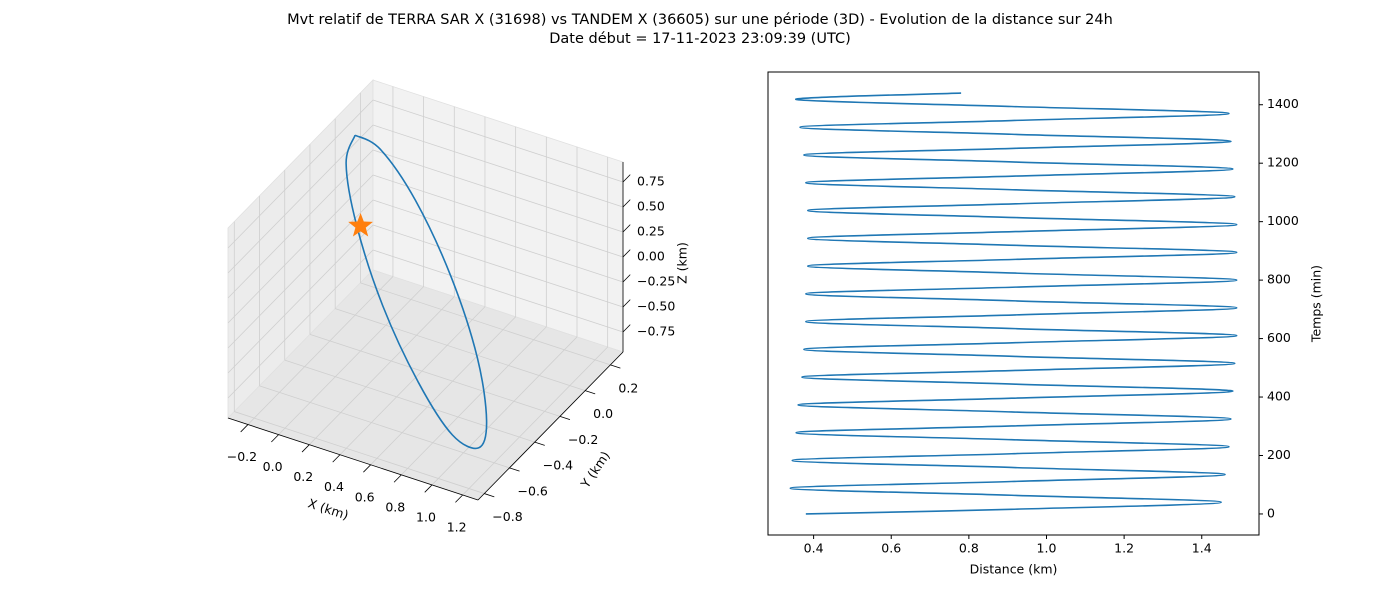 The image size is (1400, 600). Describe the element at coordinates (1283, 103) in the screenshot. I see `y-tick-label: 1400` at that location.